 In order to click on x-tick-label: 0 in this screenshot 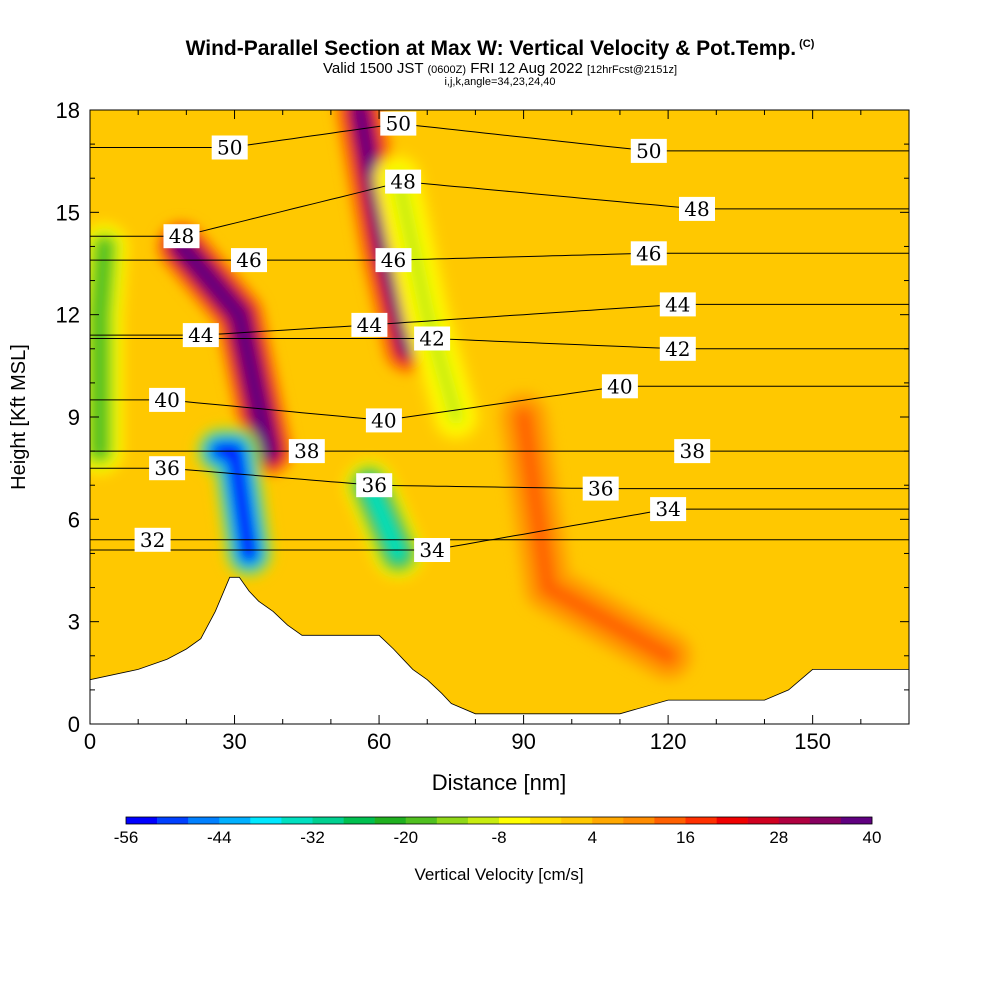, I will do `click(90, 741)`.